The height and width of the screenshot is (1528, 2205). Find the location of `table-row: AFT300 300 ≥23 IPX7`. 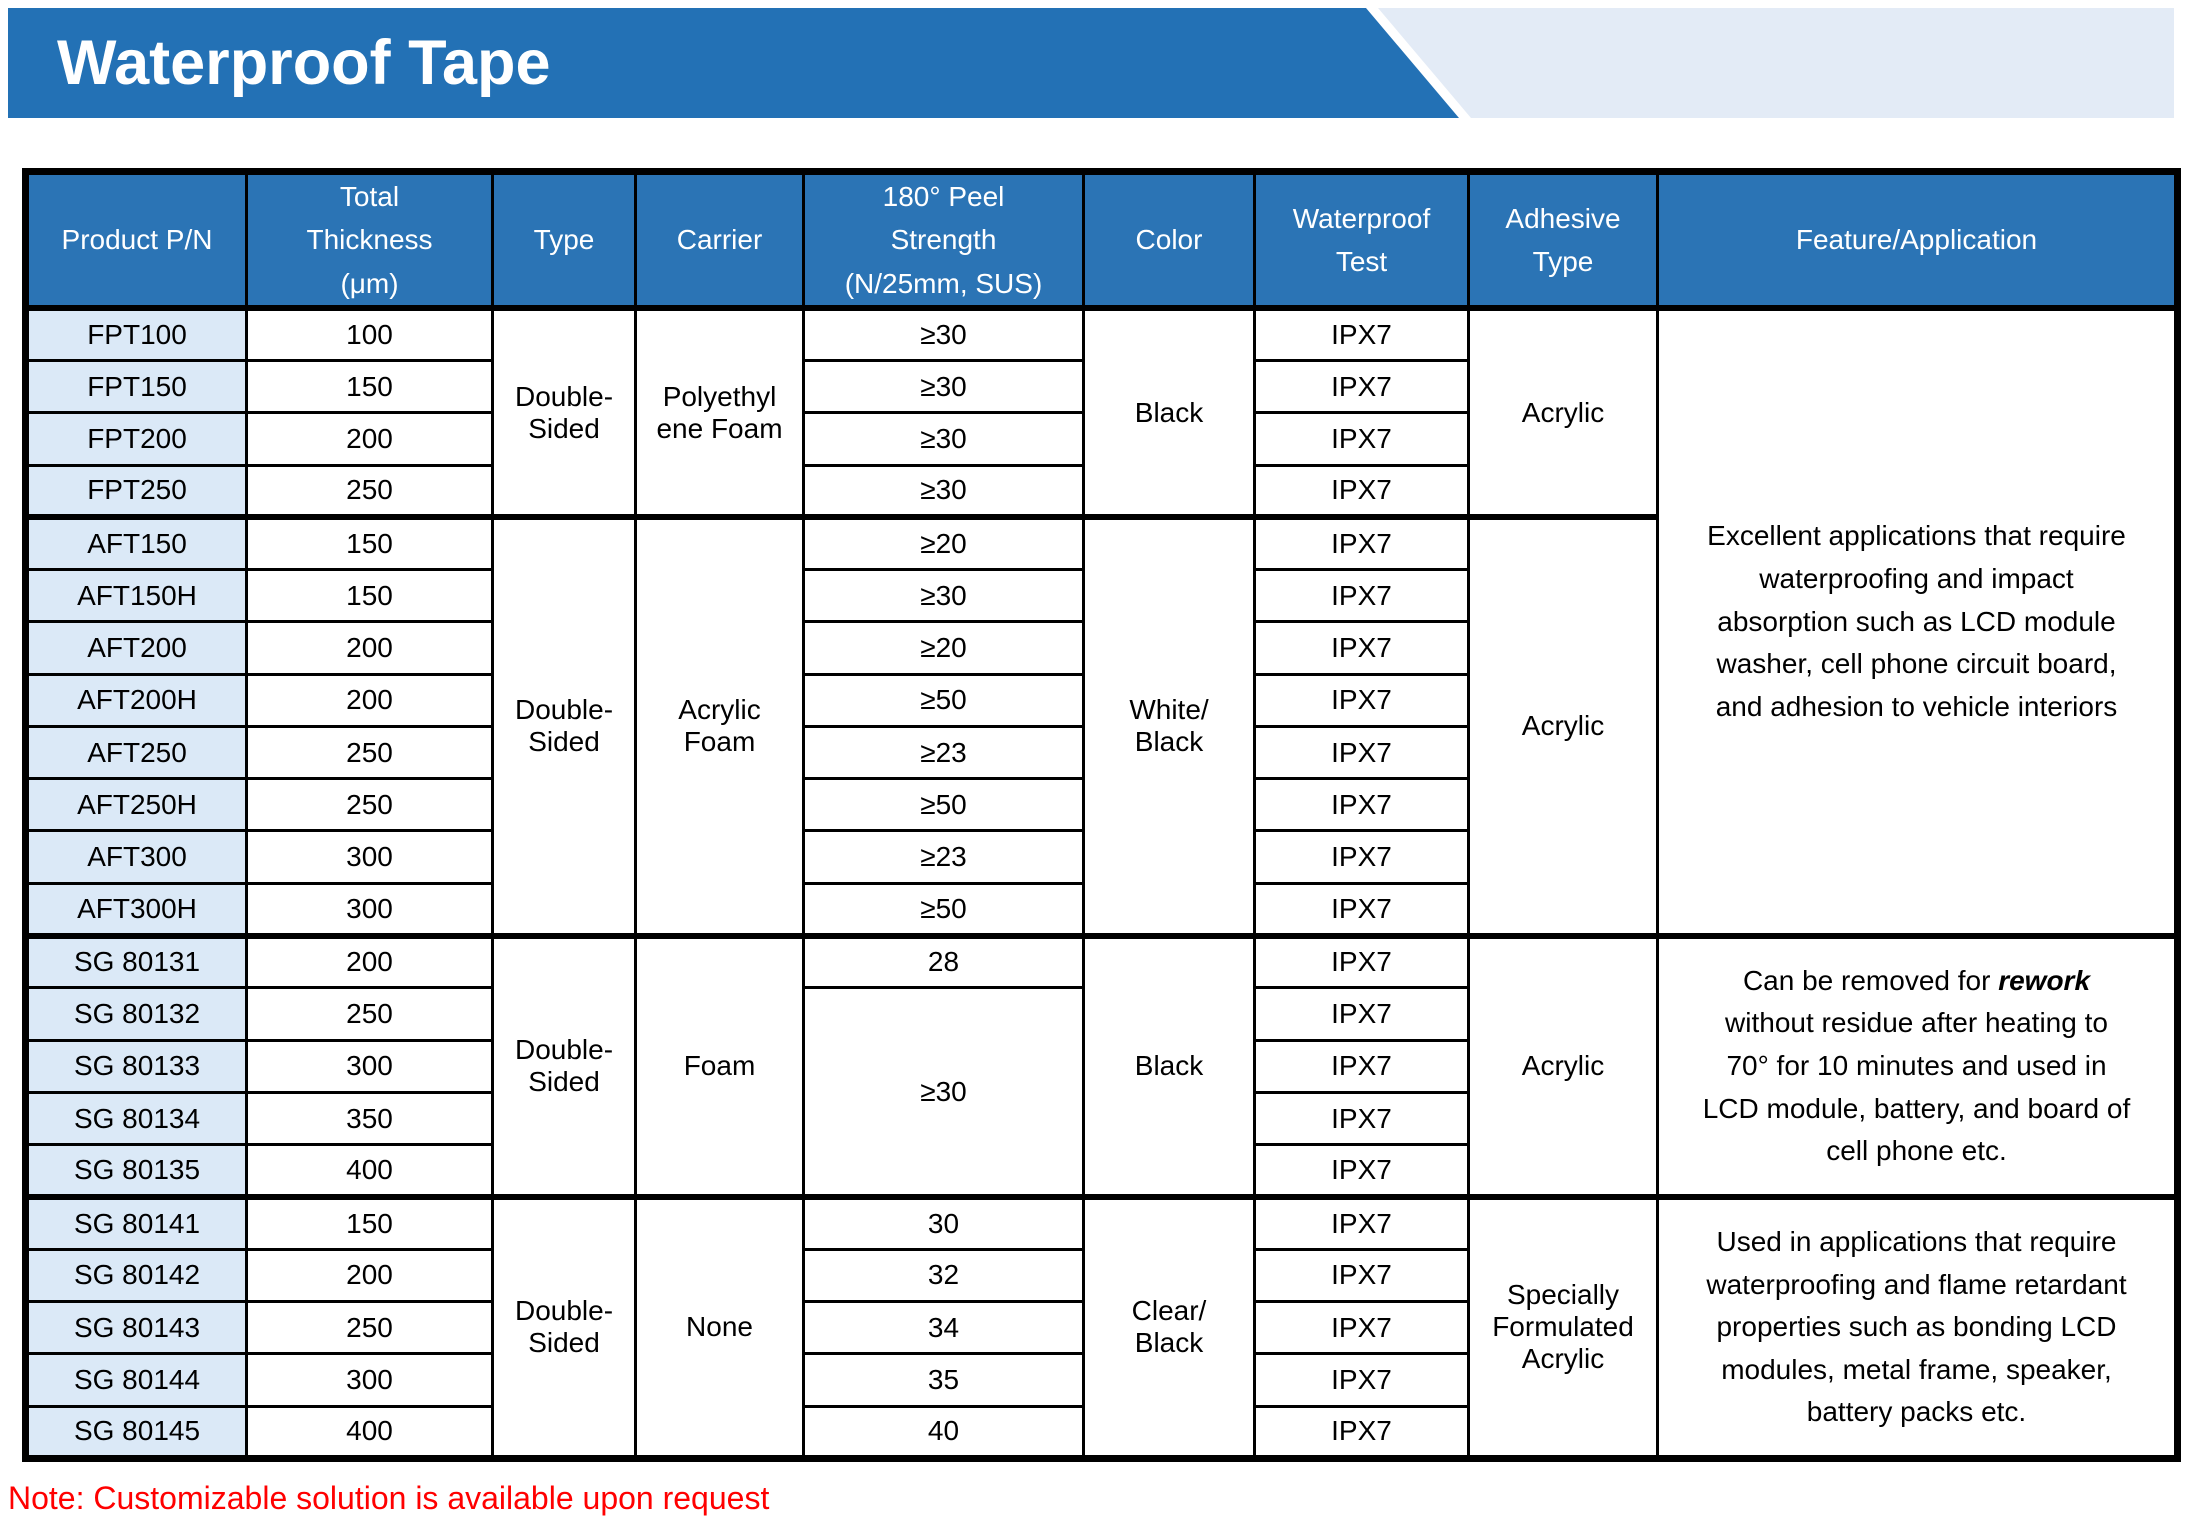

table-row: AFT300 300 ≥23 IPX7 is located at coordinates (1101, 857).